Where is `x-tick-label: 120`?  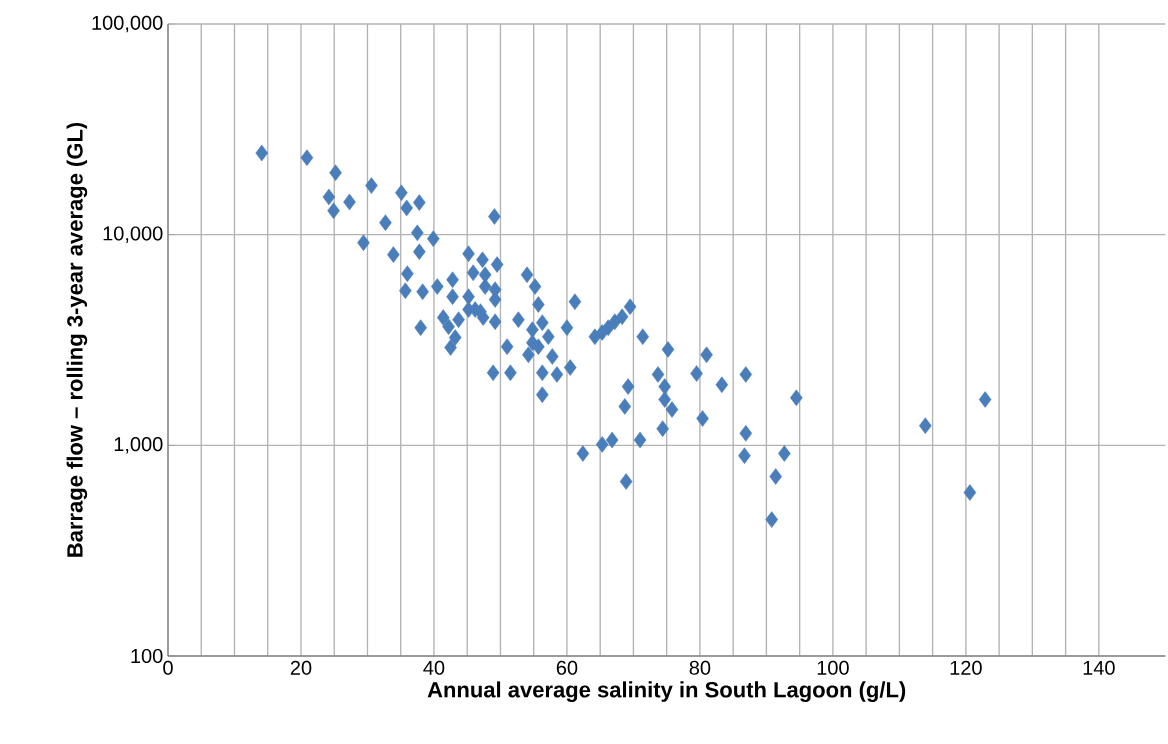
x-tick-label: 120 is located at coordinates (966, 667).